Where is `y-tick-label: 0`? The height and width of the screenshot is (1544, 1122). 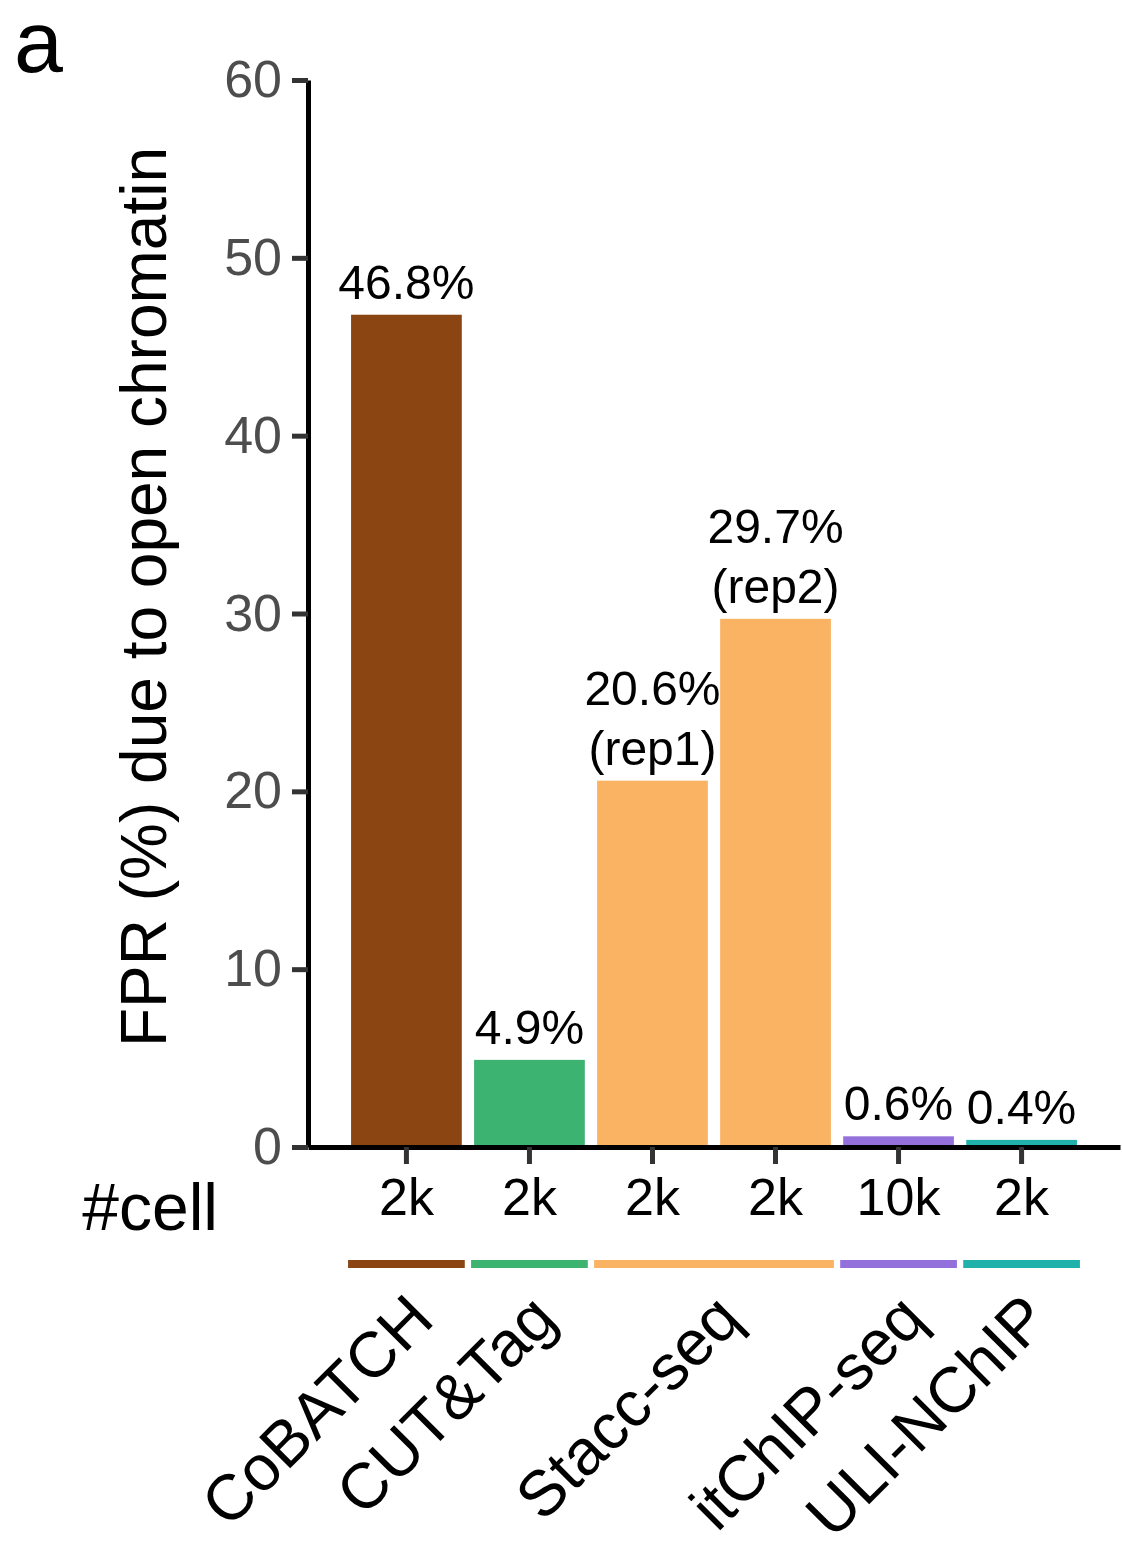
y-tick-label: 0 is located at coordinates (267, 1146).